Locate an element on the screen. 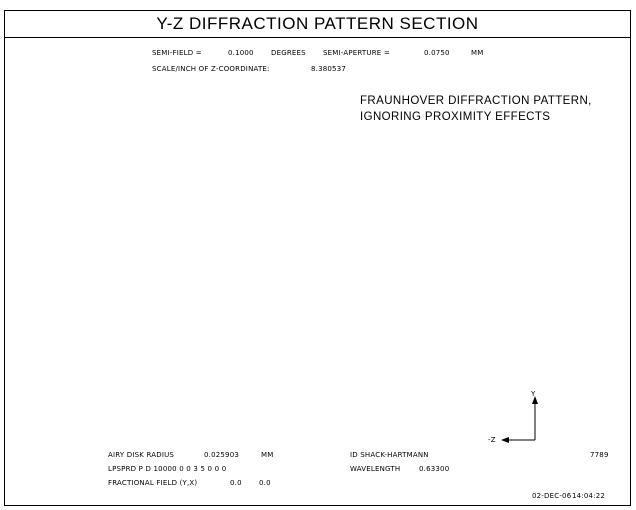  semi-field-unit: DEGREES is located at coordinates (288, 53).